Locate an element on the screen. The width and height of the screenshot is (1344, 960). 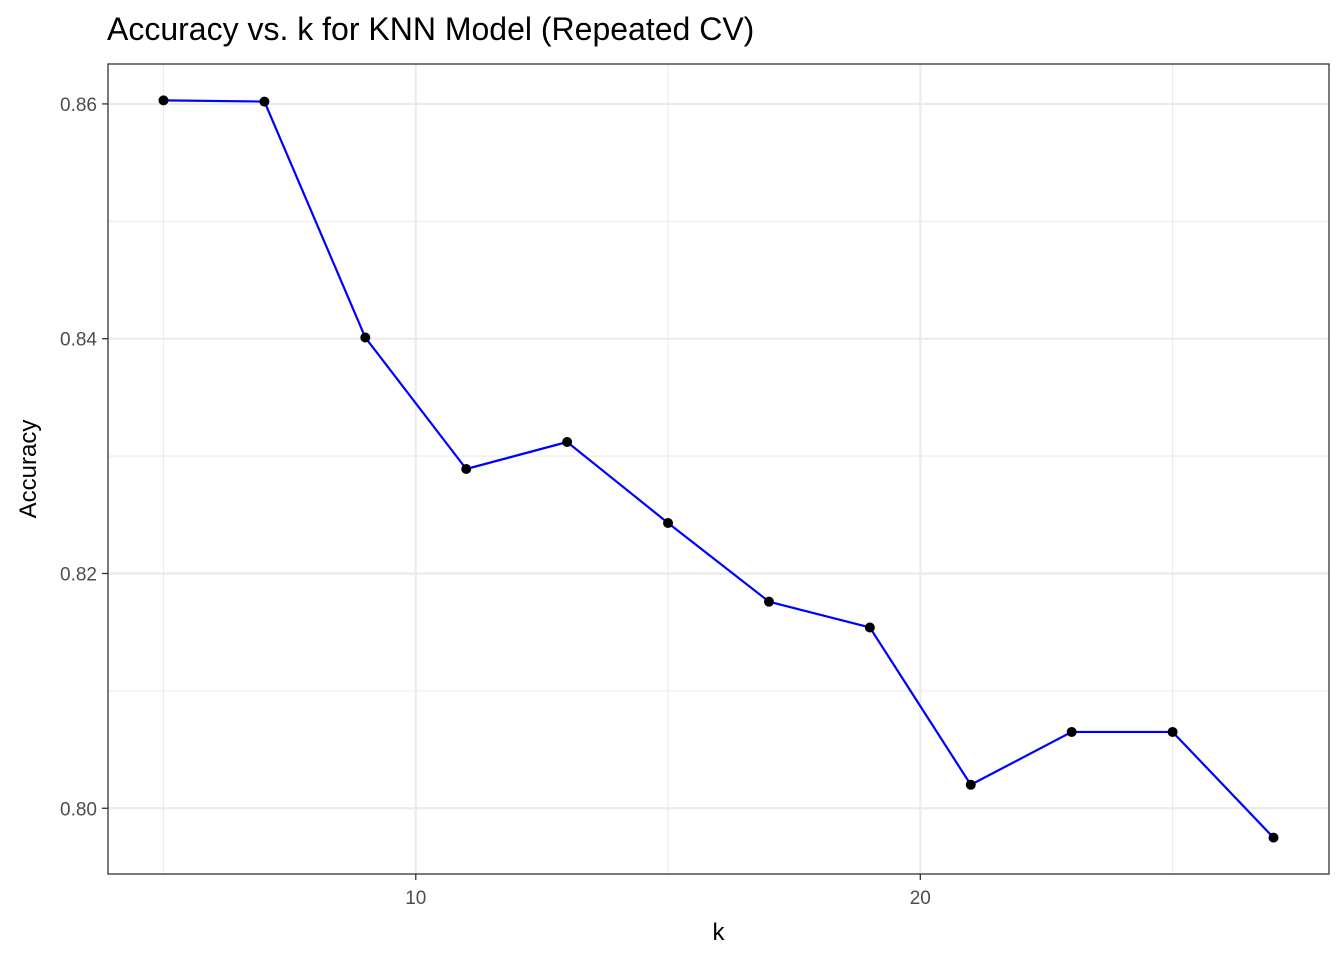
y-axis-title: Accuracy is located at coordinates (28, 469).